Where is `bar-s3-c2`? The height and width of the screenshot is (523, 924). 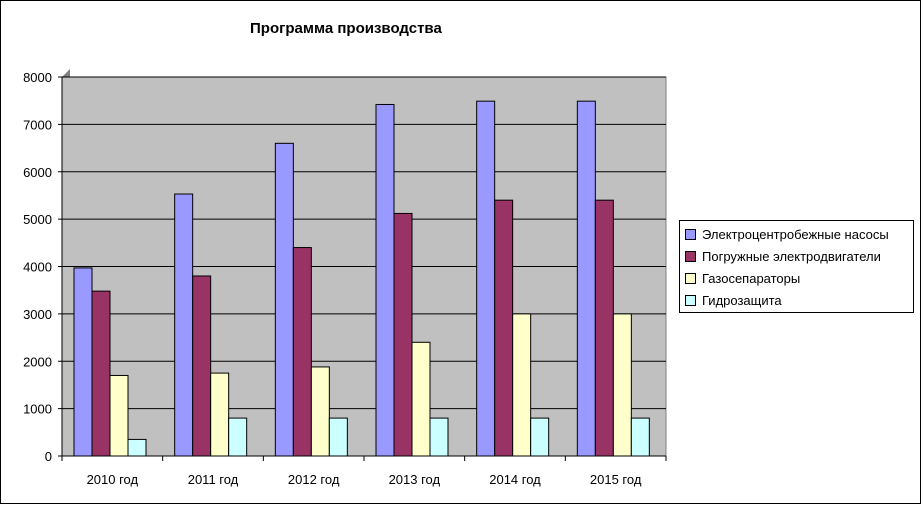 bar-s3-c2 is located at coordinates (338, 437).